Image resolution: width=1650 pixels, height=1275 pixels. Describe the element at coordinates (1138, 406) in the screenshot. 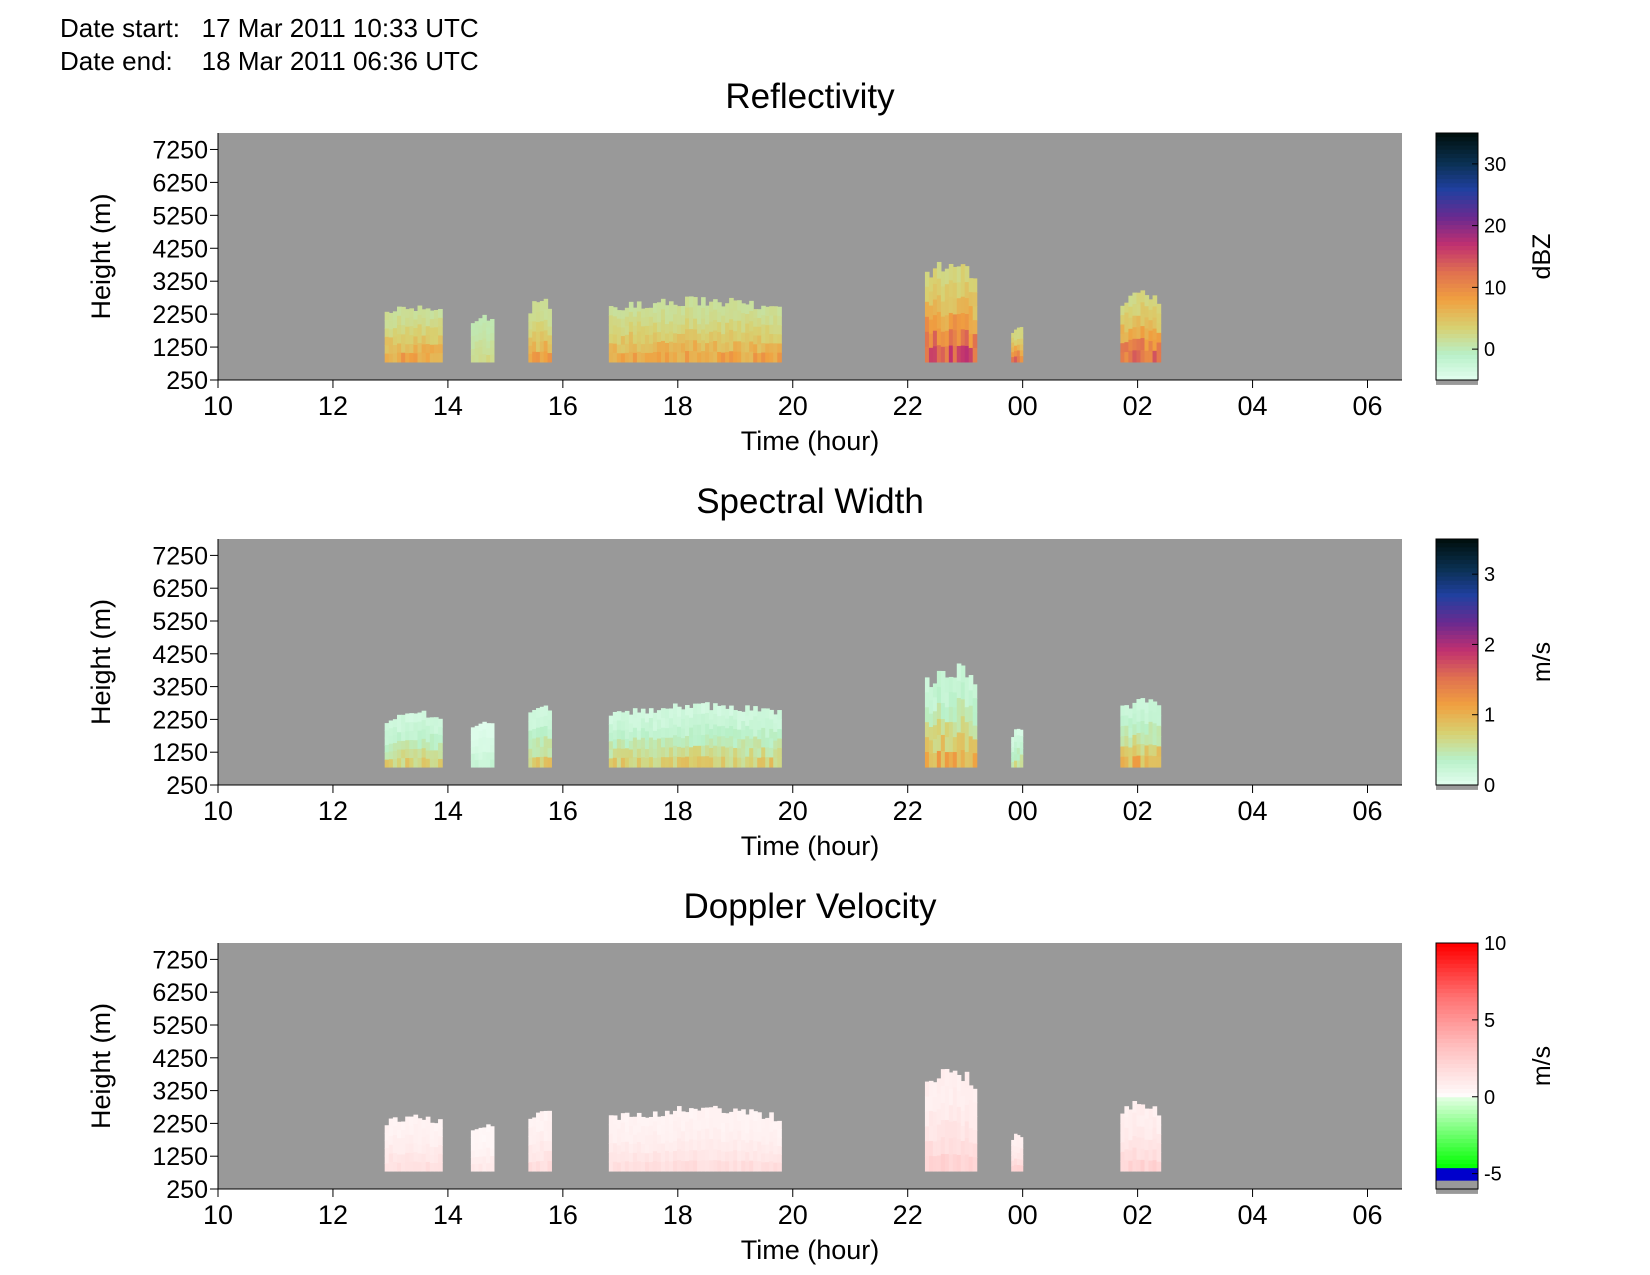

I see `x-tick-label: 02` at that location.